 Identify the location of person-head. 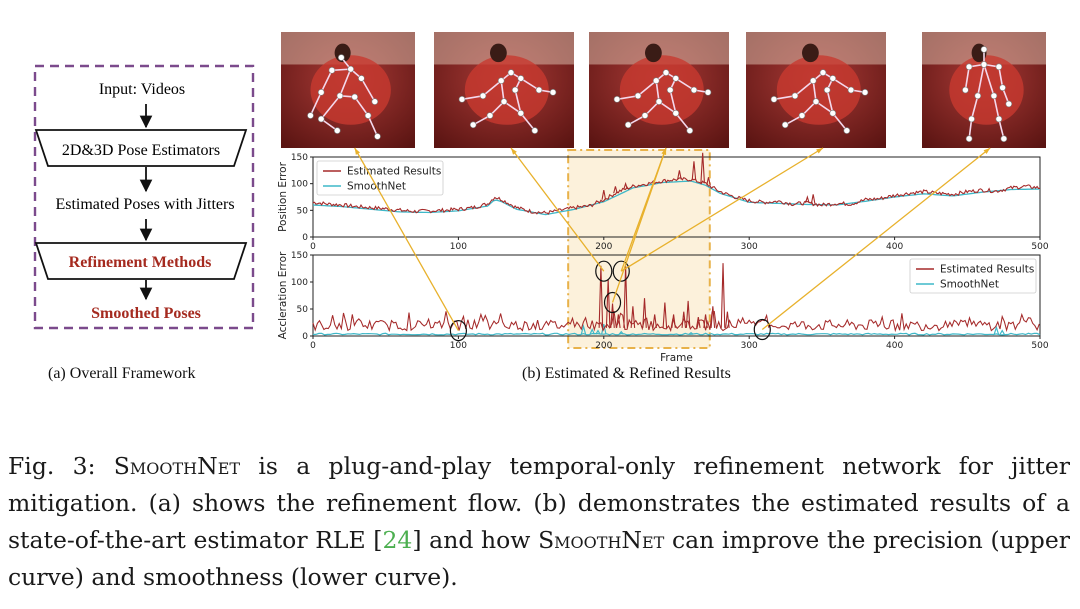
(810, 53).